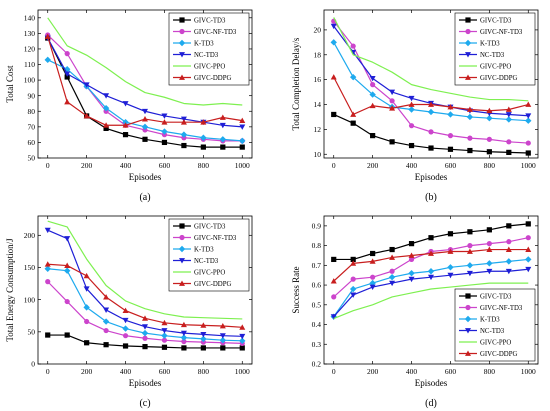 The width and height of the screenshot is (550, 411). What do you see at coordinates (32, 158) in the screenshot?
I see `y-tick-label: 50` at bounding box center [32, 158].